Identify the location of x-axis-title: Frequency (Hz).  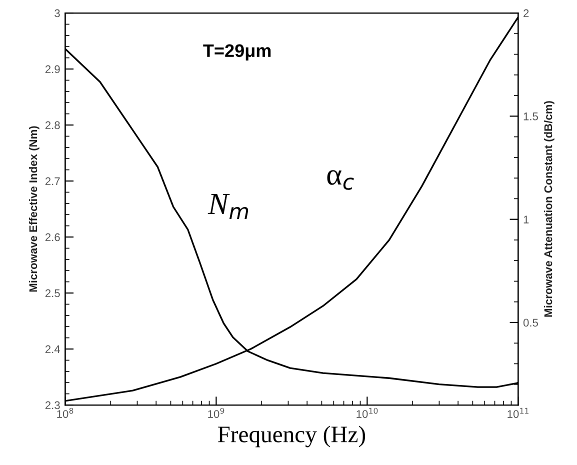
(292, 437).